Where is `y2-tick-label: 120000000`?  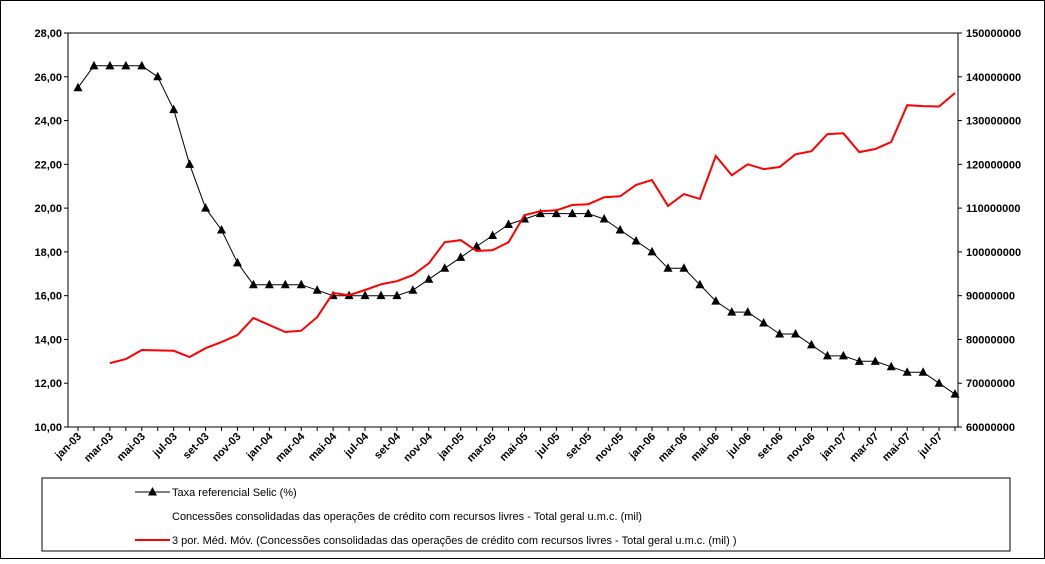
y2-tick-label: 120000000 is located at coordinates (993, 165).